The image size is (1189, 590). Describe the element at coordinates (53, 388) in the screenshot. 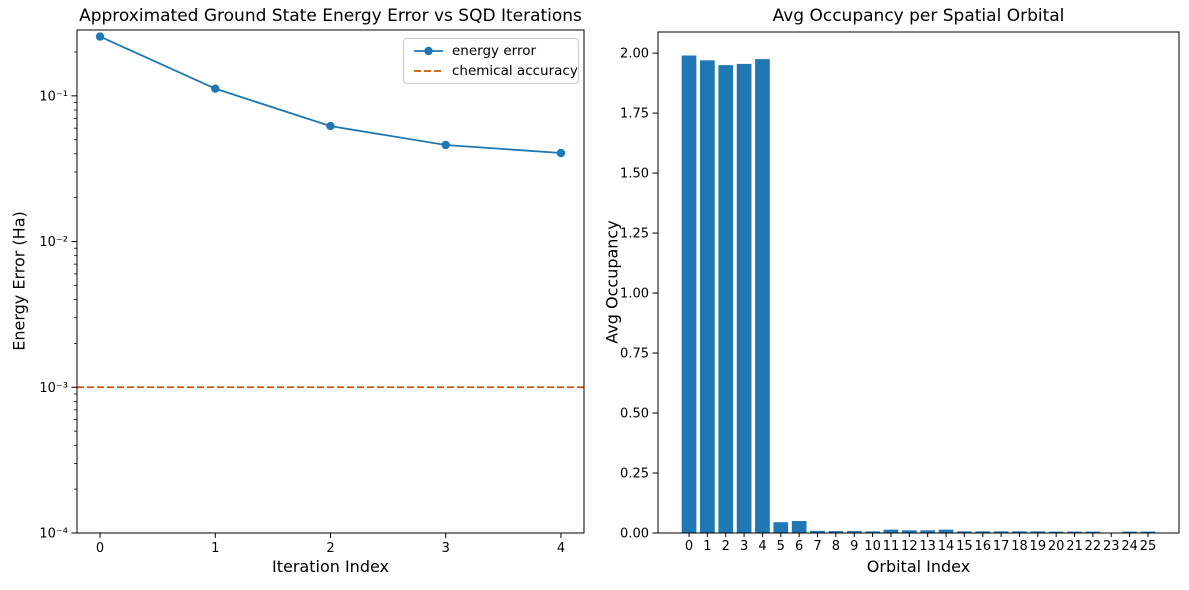

I see `y-tick-label: 10⁻³` at that location.